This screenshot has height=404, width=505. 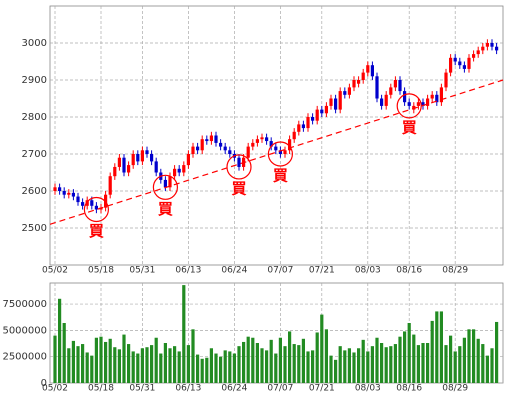 I want to click on y-tick-label: 0, so click(x=44, y=383).